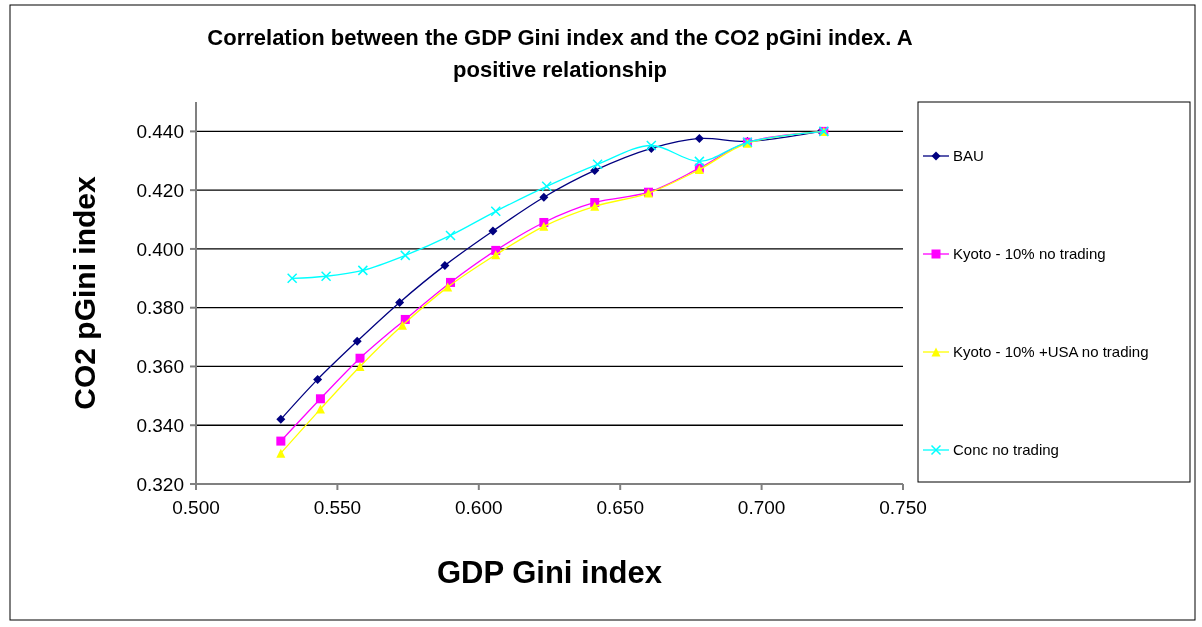 The image size is (1202, 627). Describe the element at coordinates (560, 53) in the screenshot. I see `chart-title: Correlation between the GDP Gini index and the CO2 pGini index. A positive relationship` at that location.